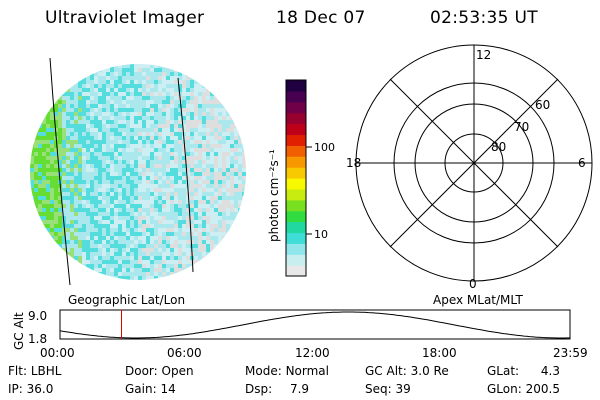  Describe the element at coordinates (159, 371) in the screenshot. I see `param-door: Door: Open` at that location.